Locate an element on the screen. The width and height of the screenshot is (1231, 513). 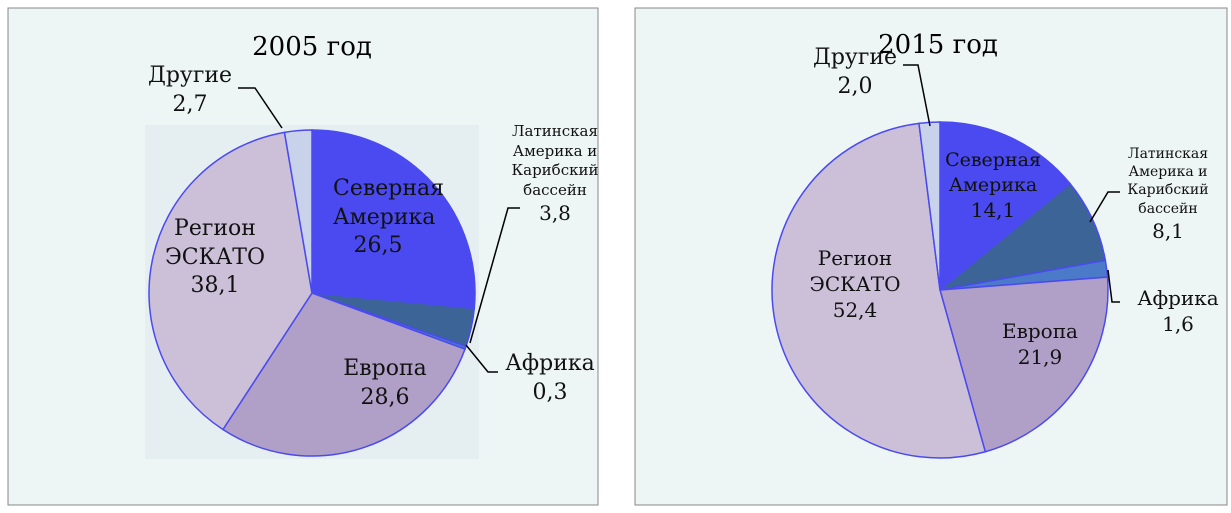
slice-label: Европа 21,9 is located at coordinates (1040, 344).